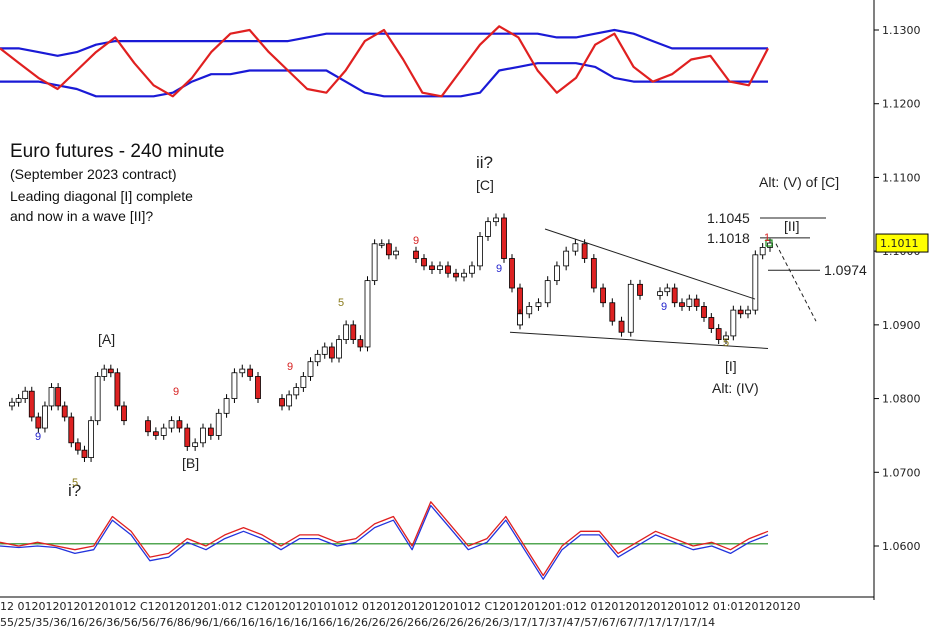 The height and width of the screenshot is (642, 941). What do you see at coordinates (767, 238) in the screenshot?
I see `count-mark: 1` at bounding box center [767, 238].